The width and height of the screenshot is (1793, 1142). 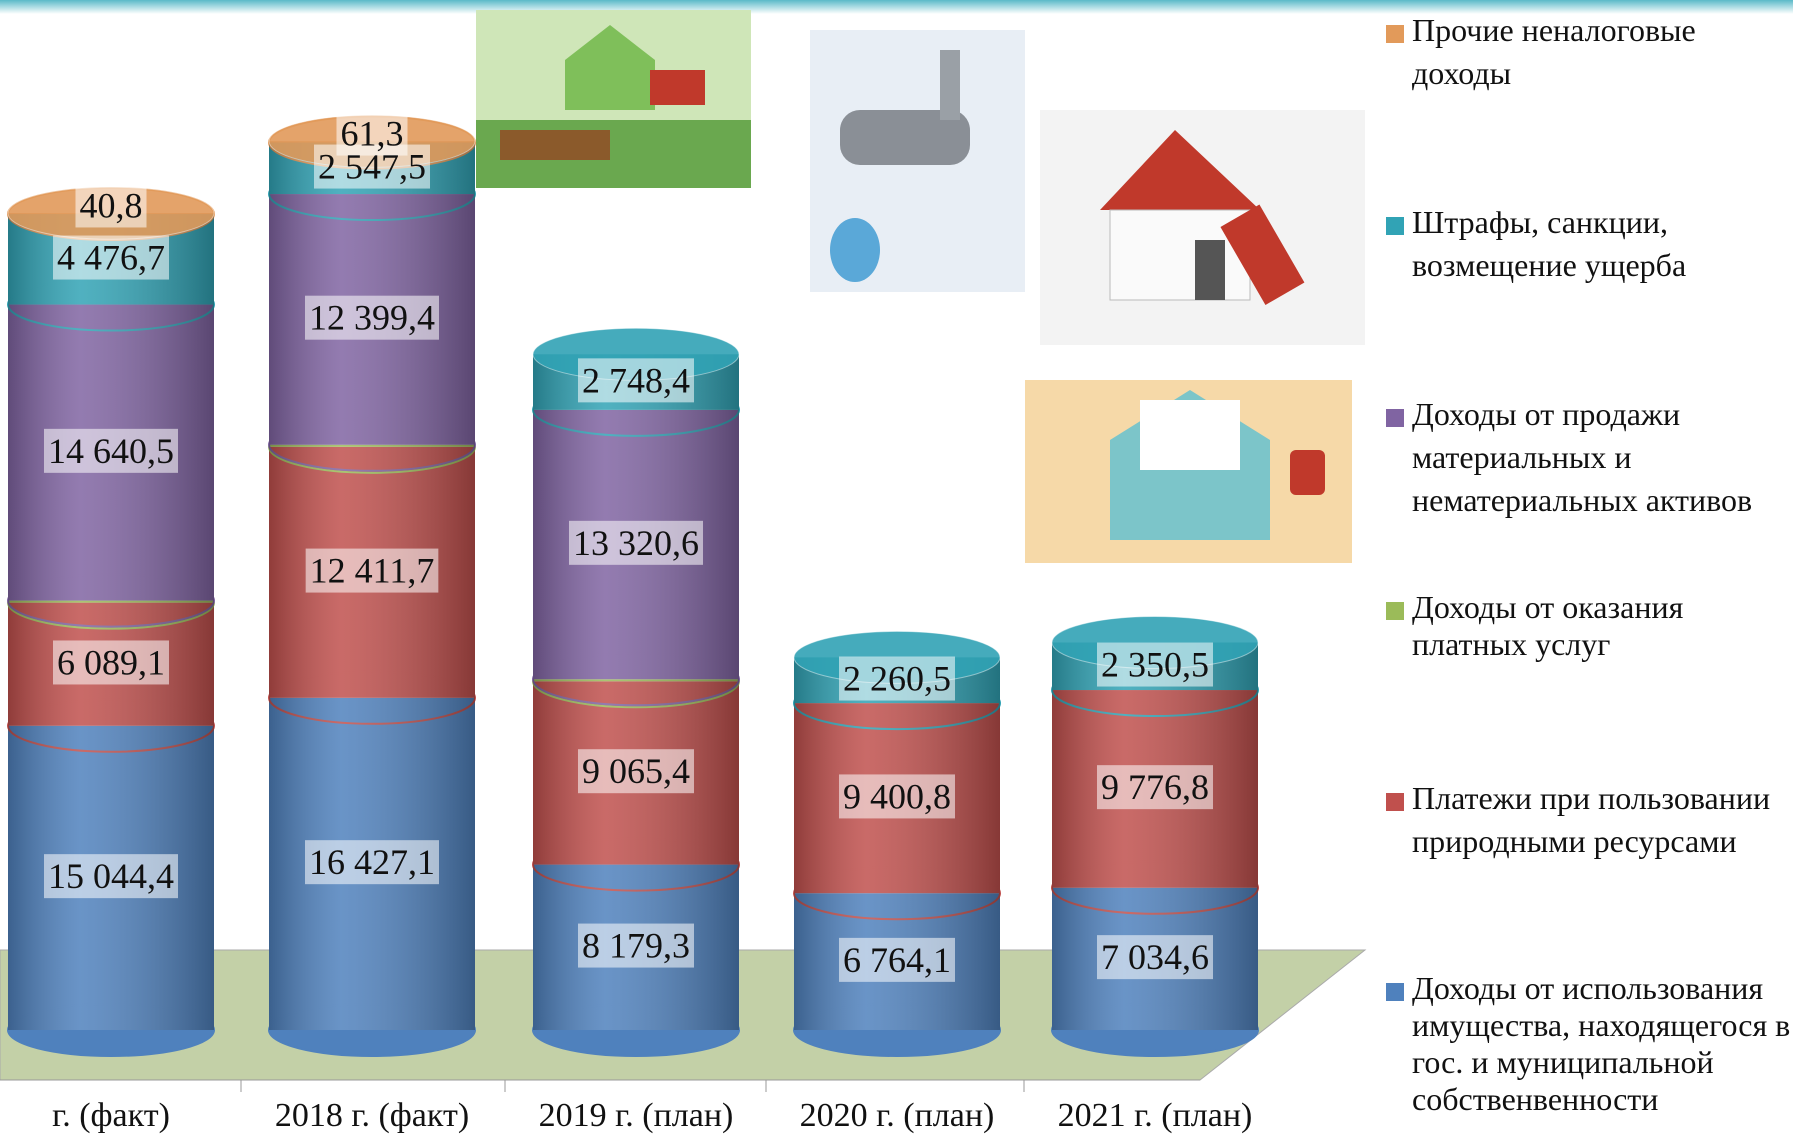 I want to click on data-label: 6 089,1, so click(x=111, y=662).